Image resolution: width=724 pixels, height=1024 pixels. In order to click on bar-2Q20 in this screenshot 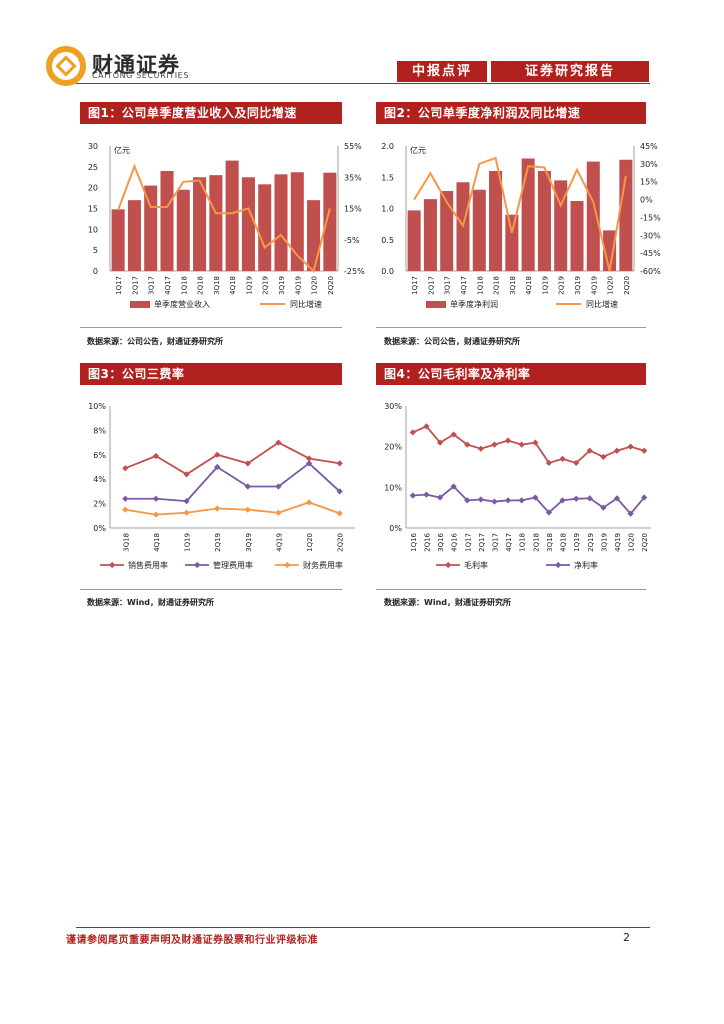, I will do `click(330, 221)`.